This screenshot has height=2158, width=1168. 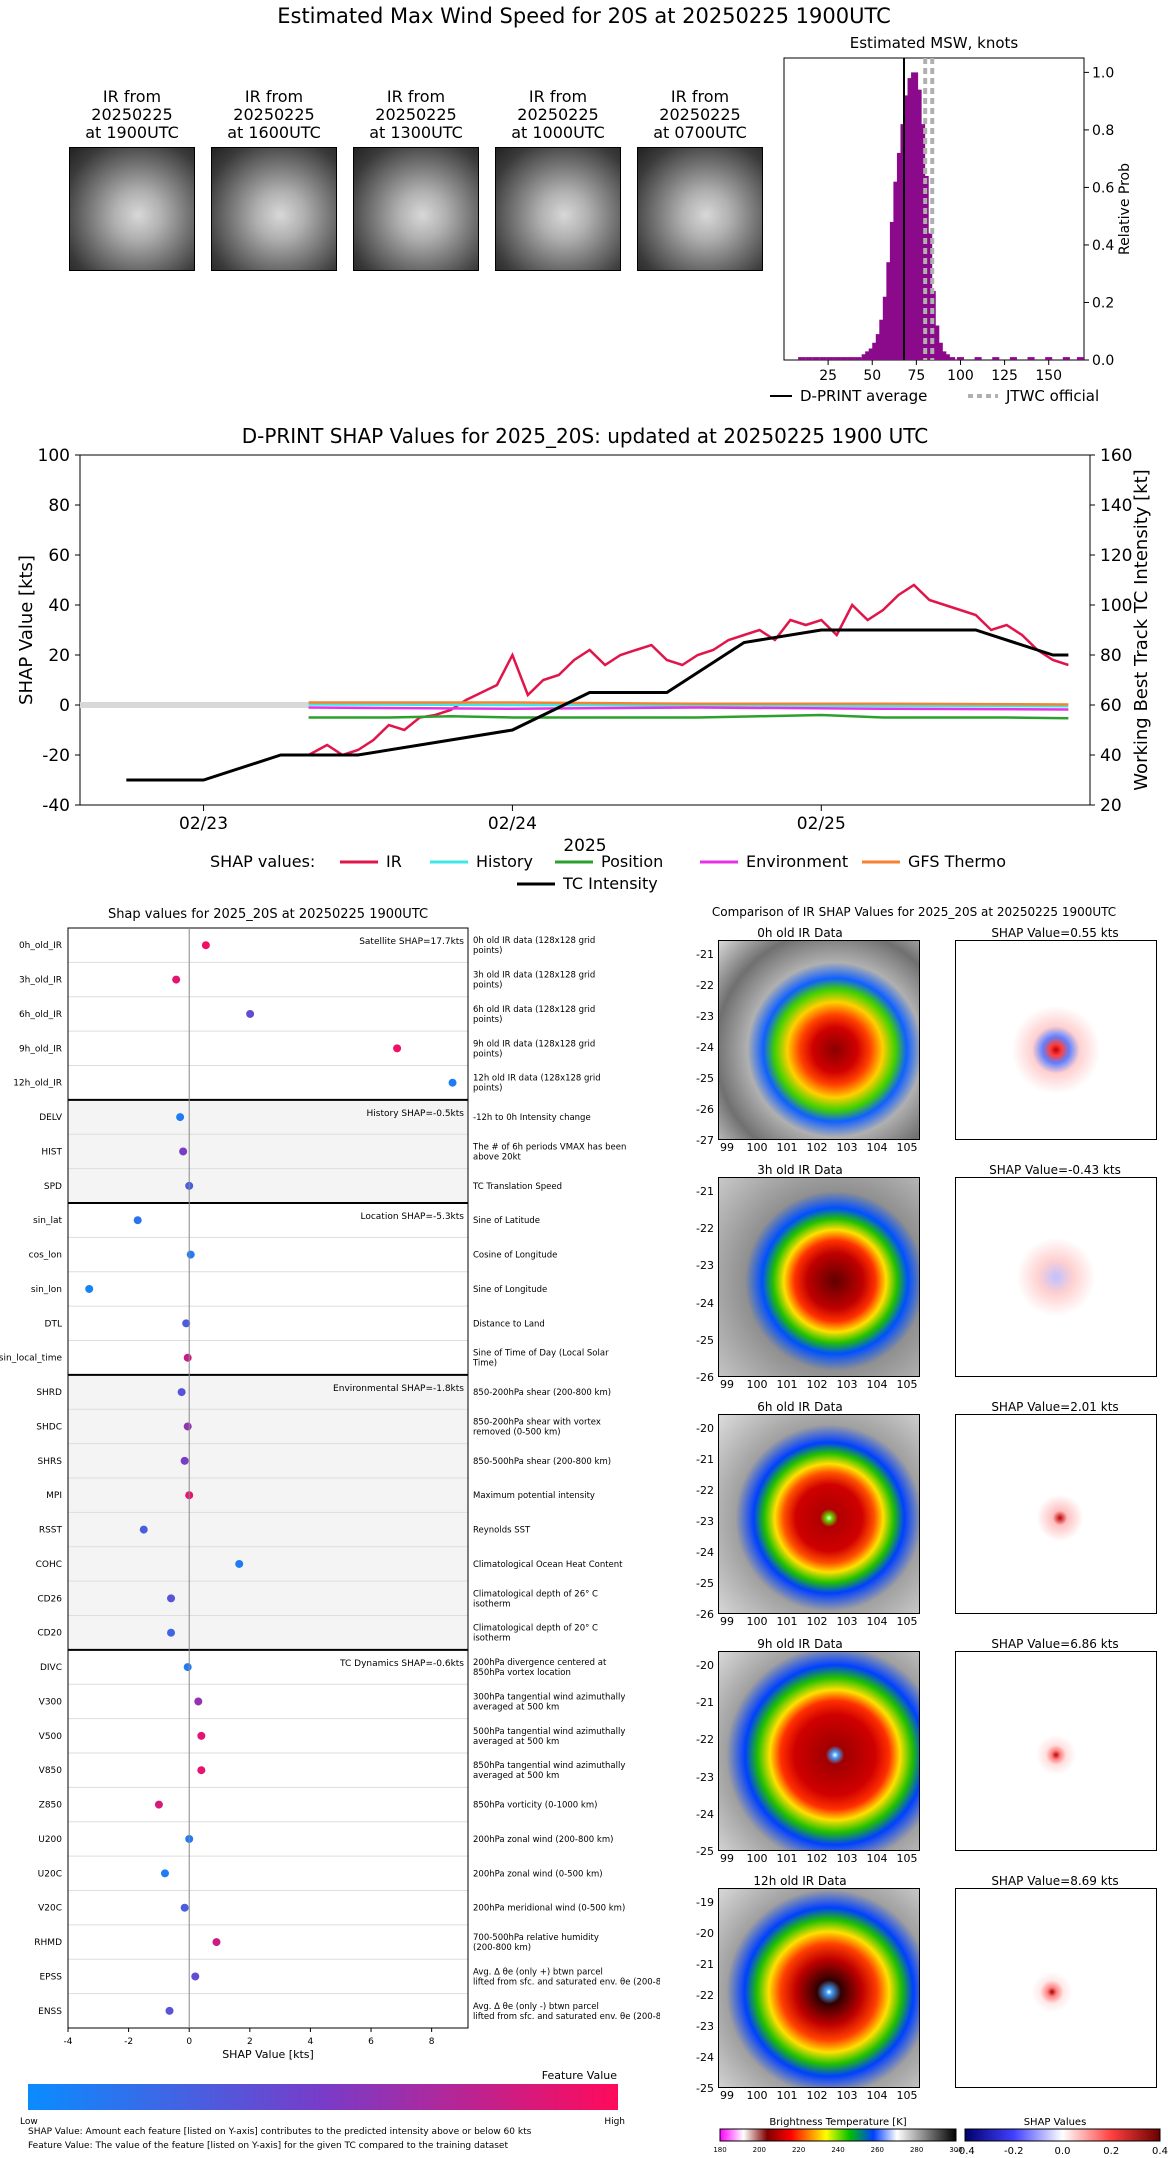 What do you see at coordinates (50, 1874) in the screenshot?
I see `feature-name: U20C` at bounding box center [50, 1874].